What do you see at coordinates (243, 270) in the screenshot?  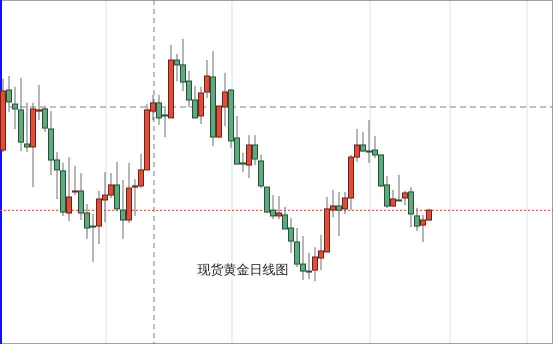 I see `annotation: 现货黄金日线图` at bounding box center [243, 270].